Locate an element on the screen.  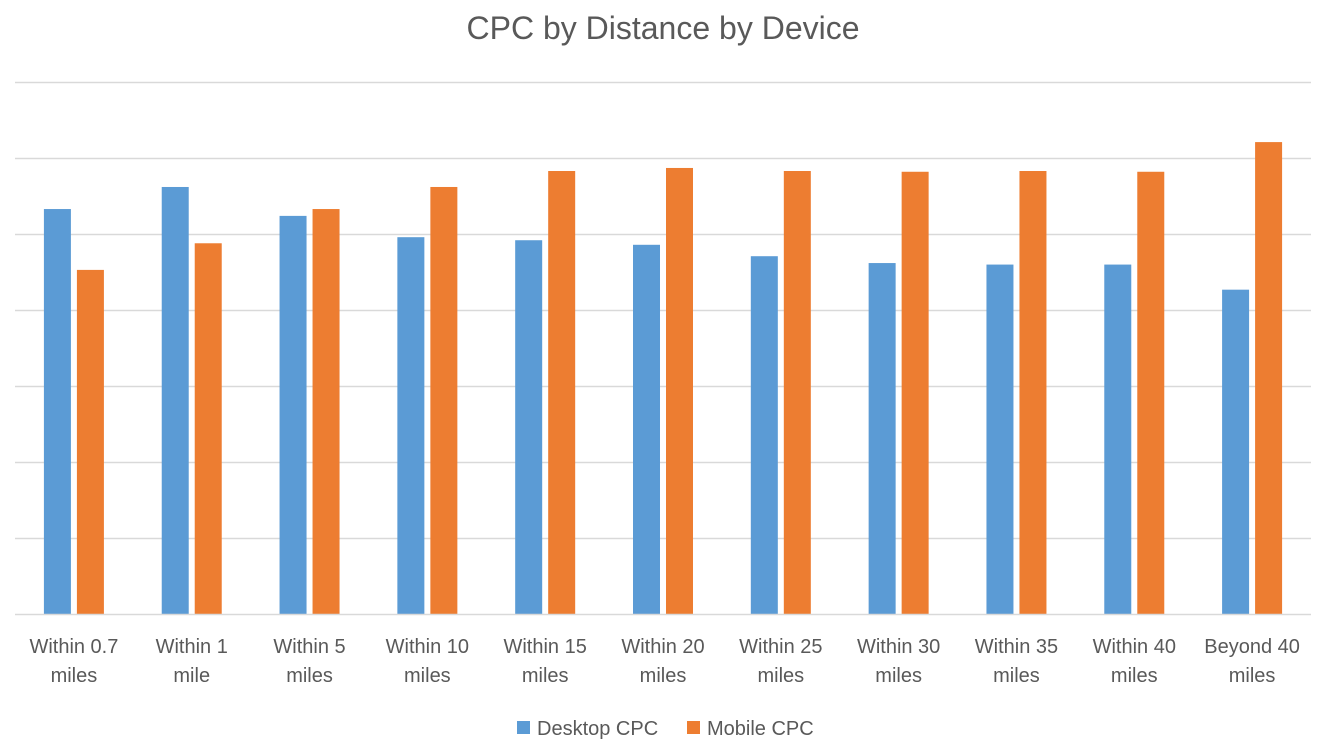
x-tick-label: Within 40 miles is located at coordinates (1134, 661).